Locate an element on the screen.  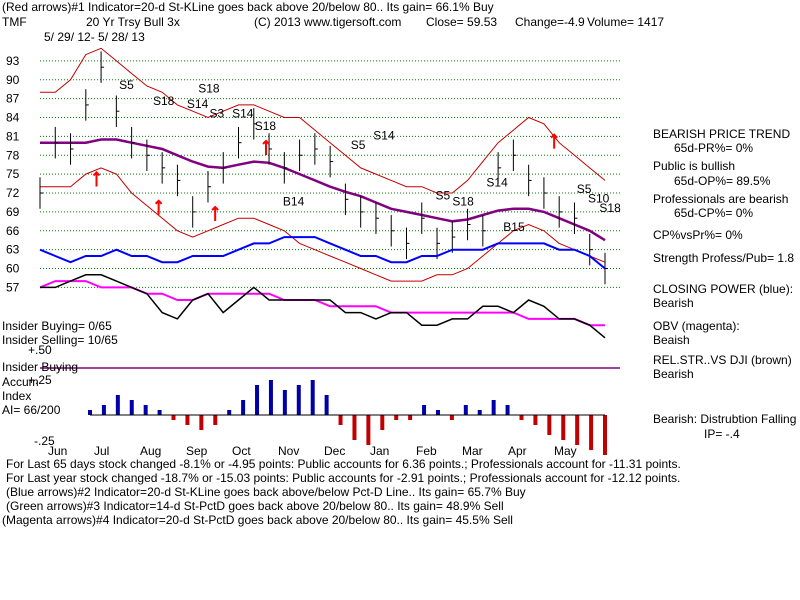
accum-tick-neg025: -.25 is located at coordinates (44, 441).